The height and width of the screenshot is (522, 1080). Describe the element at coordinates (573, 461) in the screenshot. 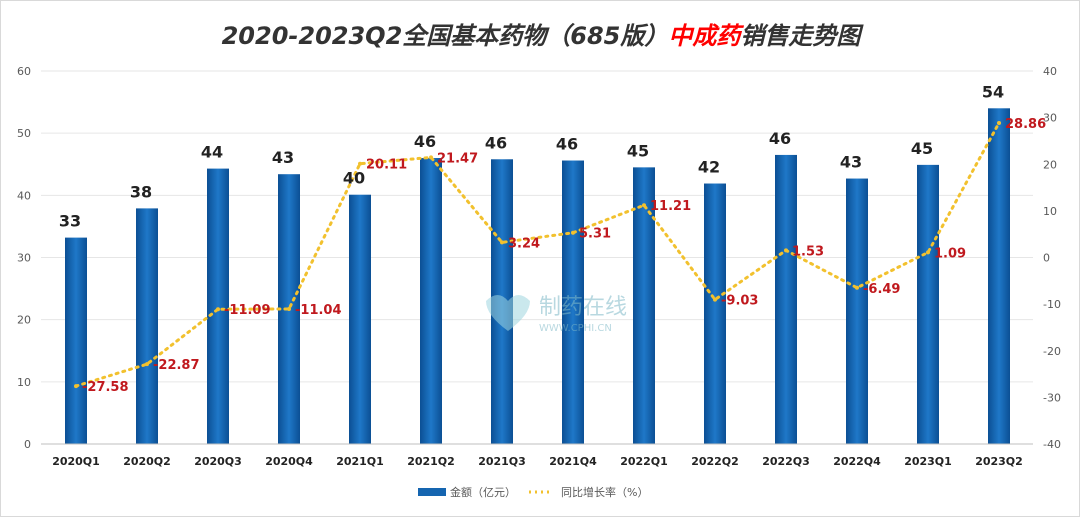

I see `x-tick: 2021Q4` at that location.